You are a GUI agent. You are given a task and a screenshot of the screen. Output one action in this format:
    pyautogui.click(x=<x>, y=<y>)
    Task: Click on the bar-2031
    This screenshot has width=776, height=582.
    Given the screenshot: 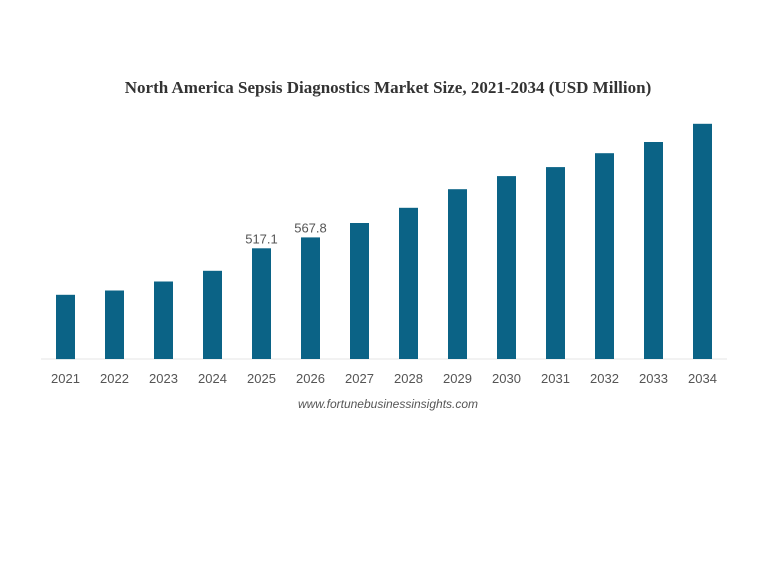 What is the action you would take?
    pyautogui.click(x=555, y=263)
    